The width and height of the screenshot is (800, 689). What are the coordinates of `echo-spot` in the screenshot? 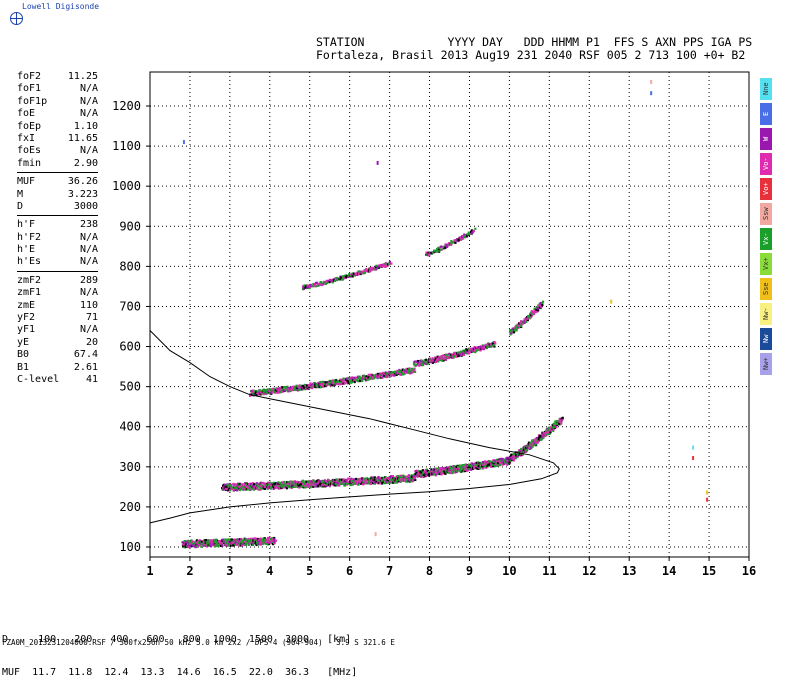 It's located at (651, 81).